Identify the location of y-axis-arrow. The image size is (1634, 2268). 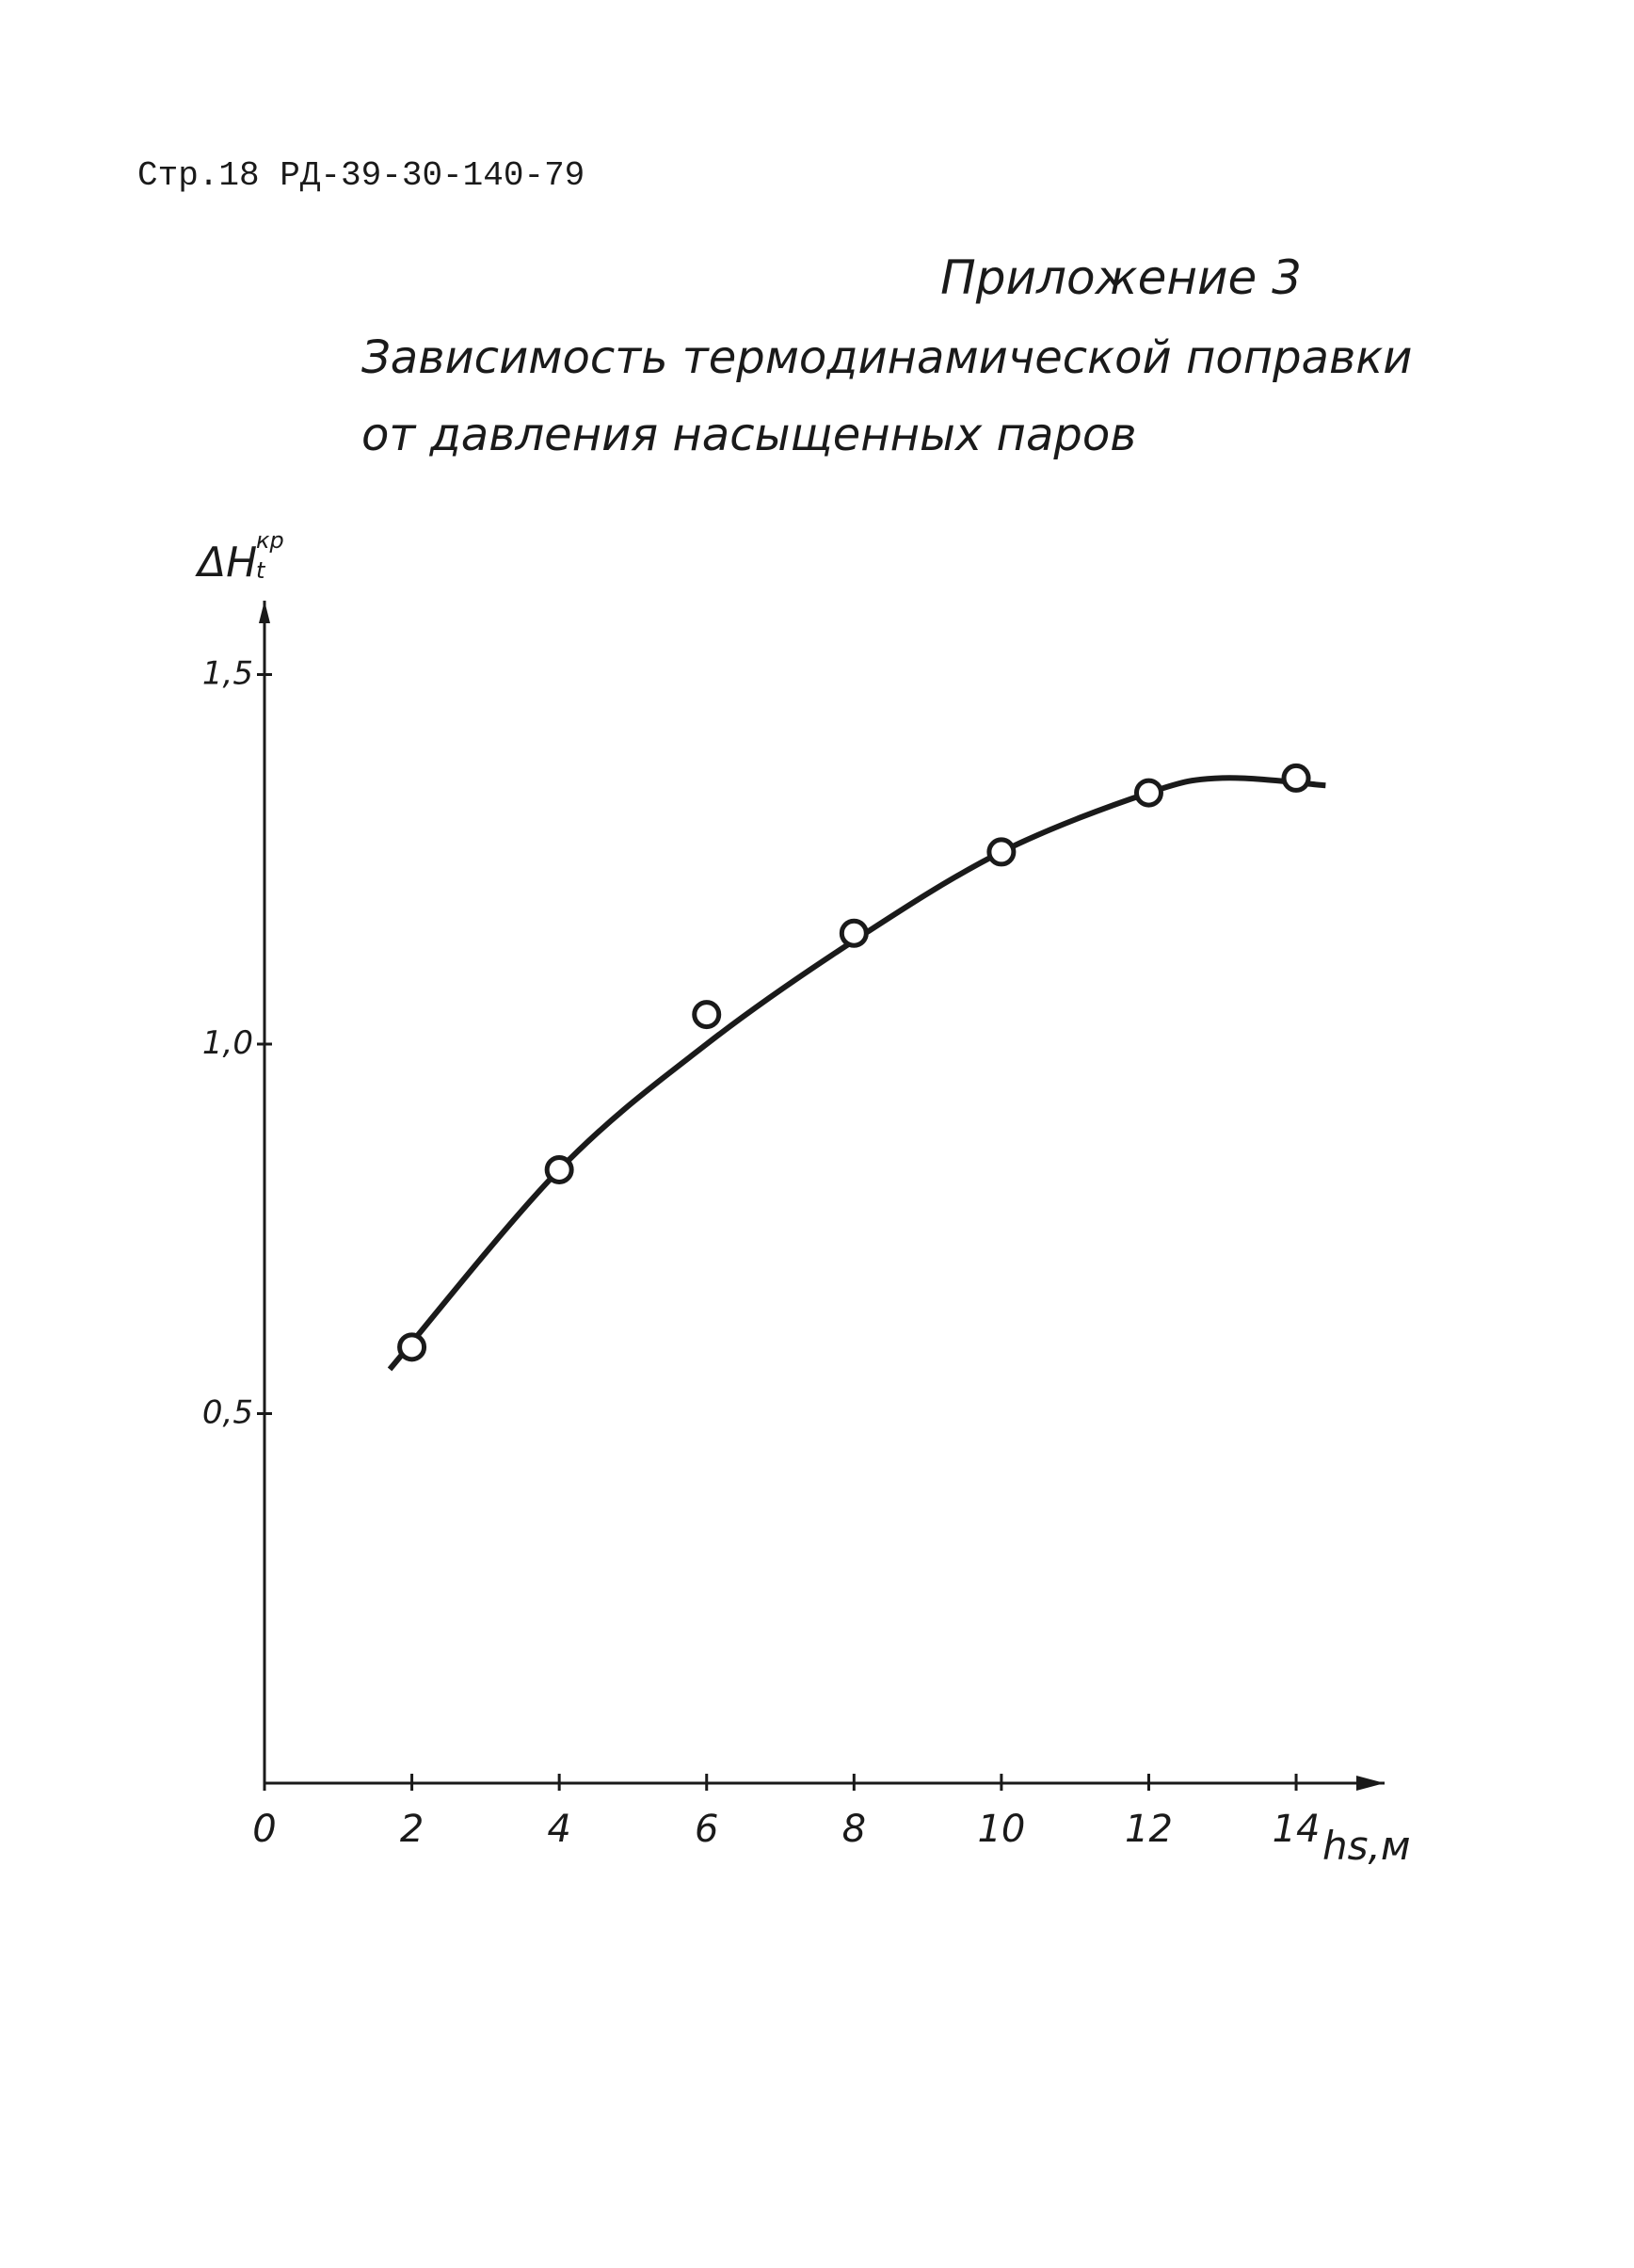
(264, 612).